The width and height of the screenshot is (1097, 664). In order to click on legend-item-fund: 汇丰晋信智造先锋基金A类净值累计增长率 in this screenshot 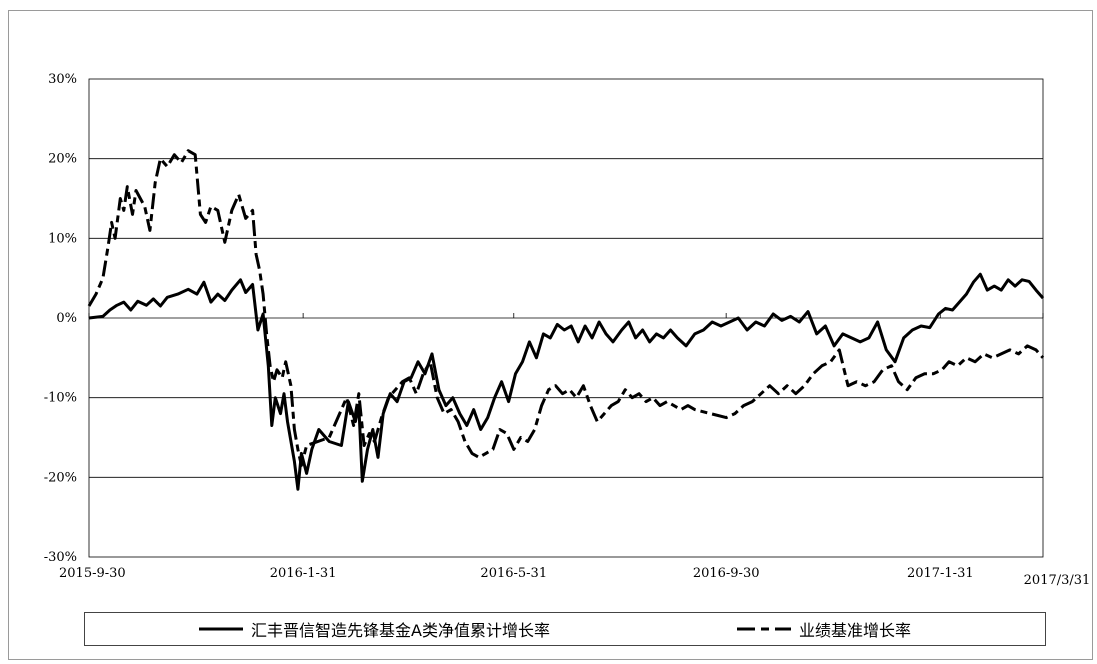, I will do `click(373, 629)`.